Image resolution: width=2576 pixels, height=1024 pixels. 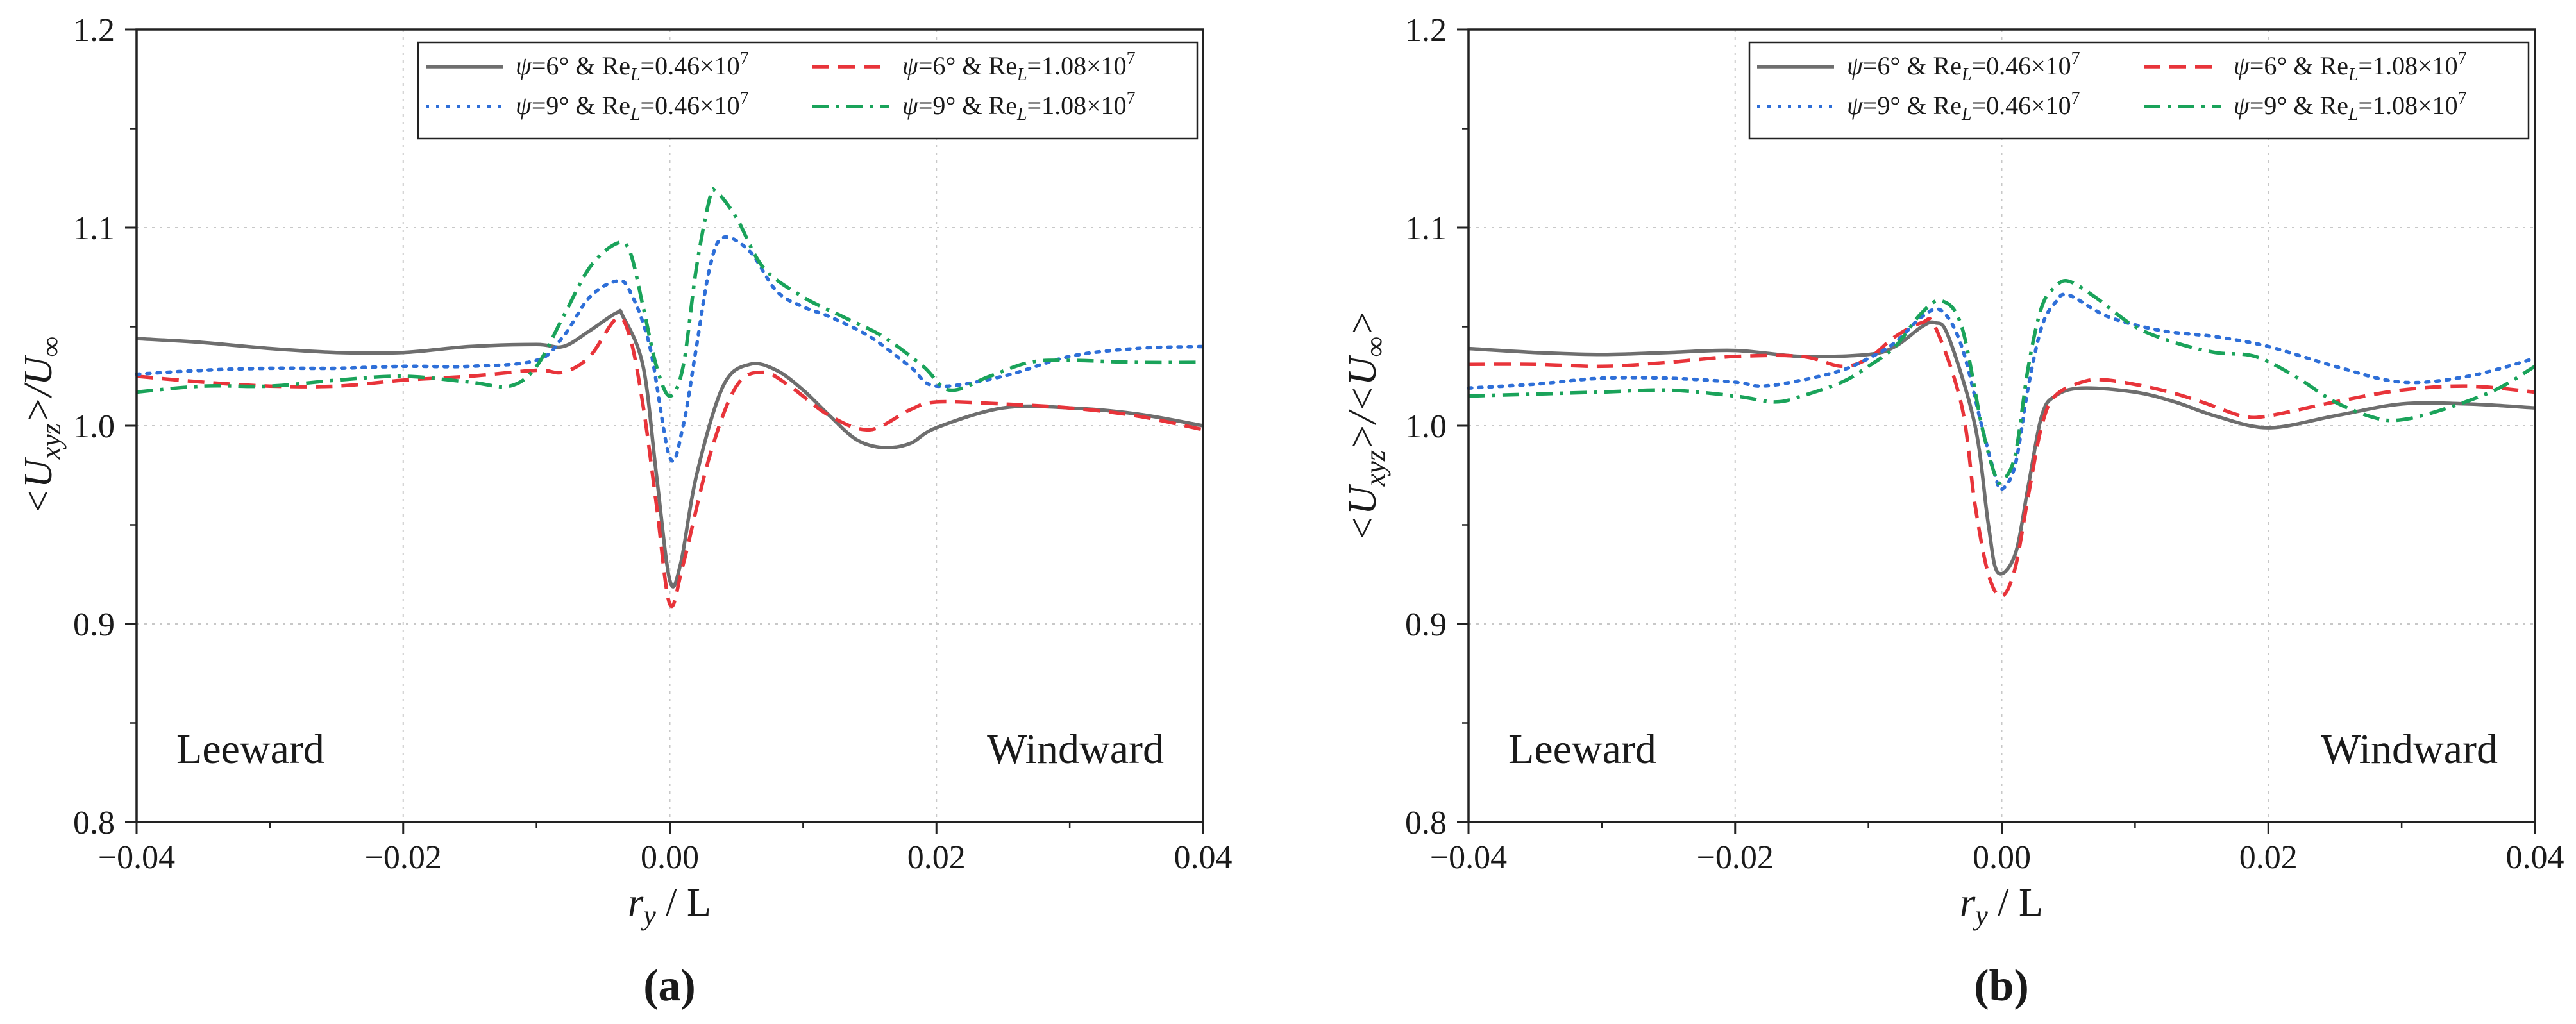 What do you see at coordinates (1582, 749) in the screenshot?
I see `annotation-leeward-b: Leeward` at bounding box center [1582, 749].